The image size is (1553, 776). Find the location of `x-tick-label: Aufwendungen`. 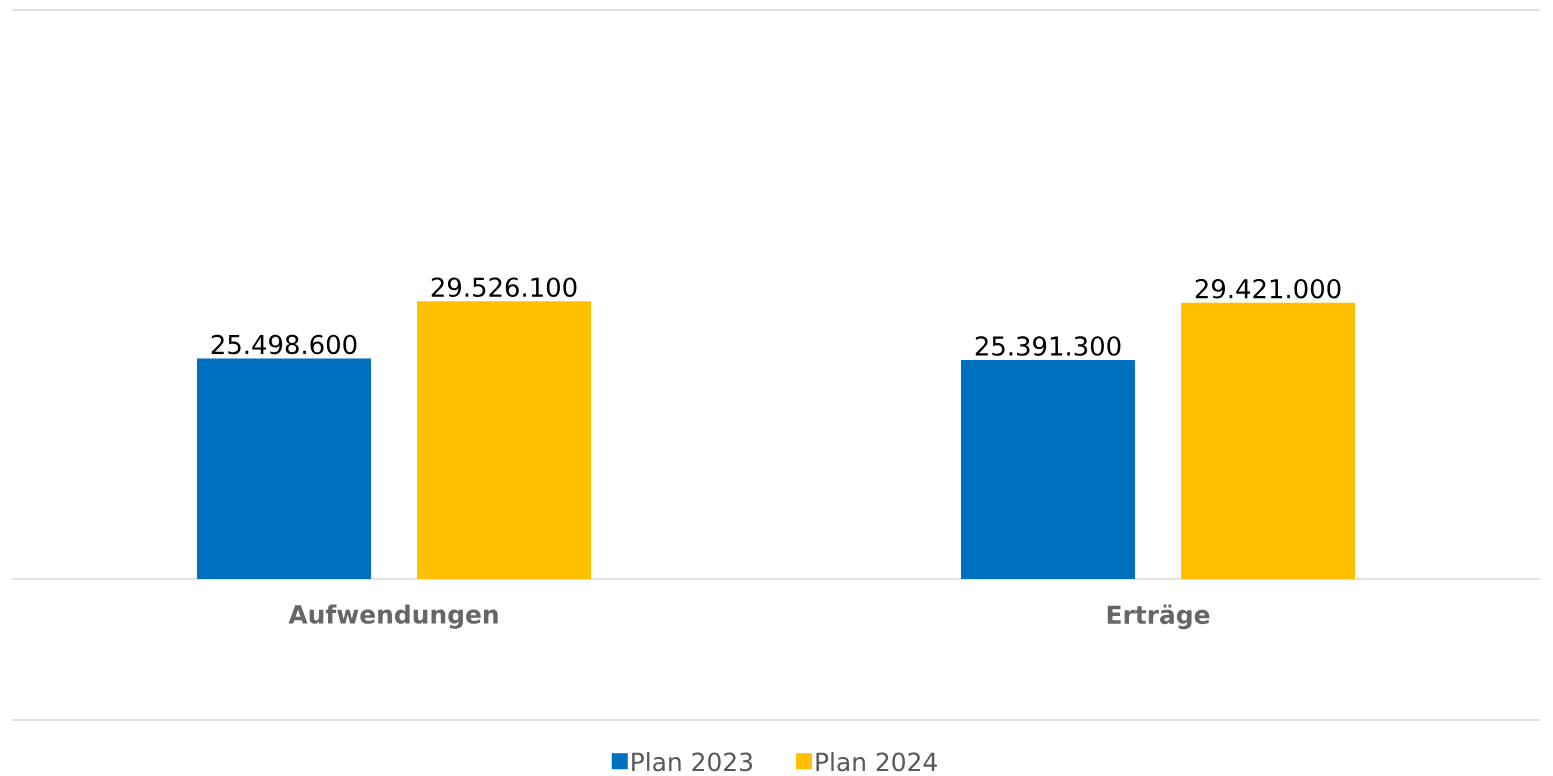

x-tick-label: Aufwendungen is located at coordinates (393, 616).